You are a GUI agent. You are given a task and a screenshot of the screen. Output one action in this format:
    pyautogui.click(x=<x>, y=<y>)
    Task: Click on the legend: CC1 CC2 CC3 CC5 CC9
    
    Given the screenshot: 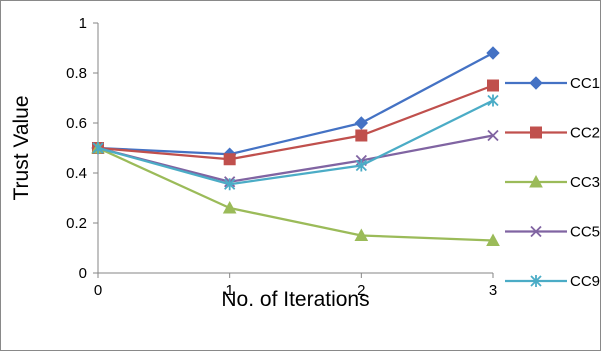 What is the action you would take?
    pyautogui.click(x=552, y=182)
    